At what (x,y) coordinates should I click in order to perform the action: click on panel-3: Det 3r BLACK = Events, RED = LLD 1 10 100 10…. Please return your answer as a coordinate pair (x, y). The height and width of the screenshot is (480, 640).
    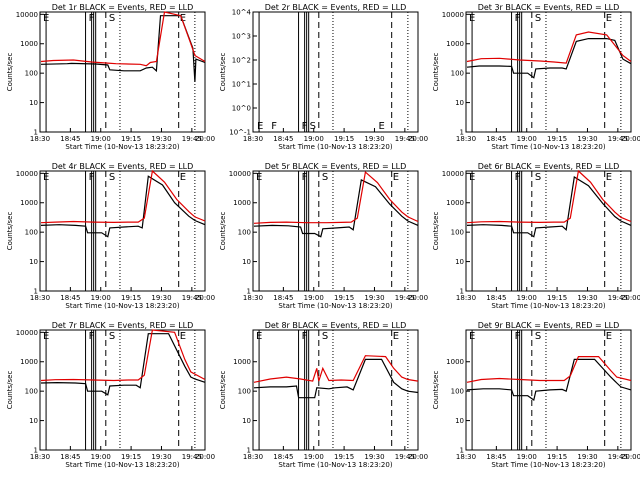
    Looking at the image, I should click on (536, 77).